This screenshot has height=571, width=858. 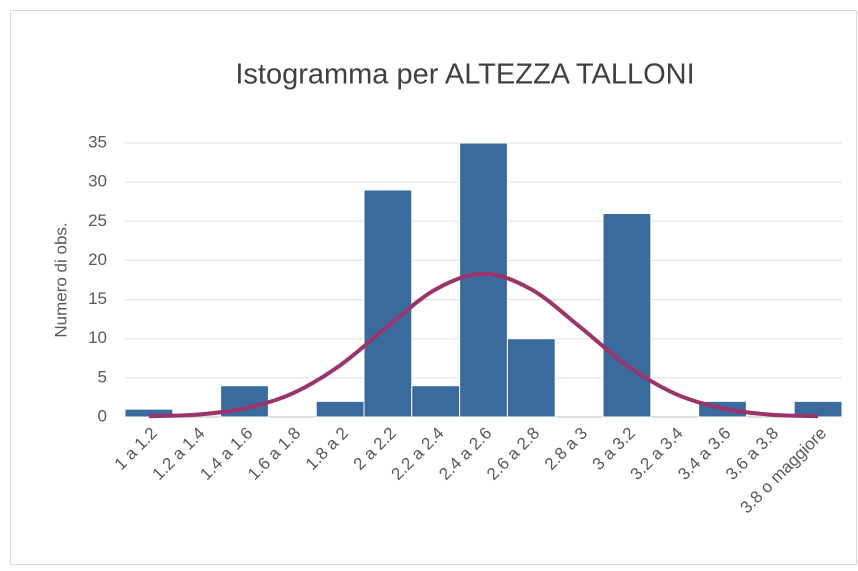 I want to click on y-tick-label: 5, so click(x=102, y=376).